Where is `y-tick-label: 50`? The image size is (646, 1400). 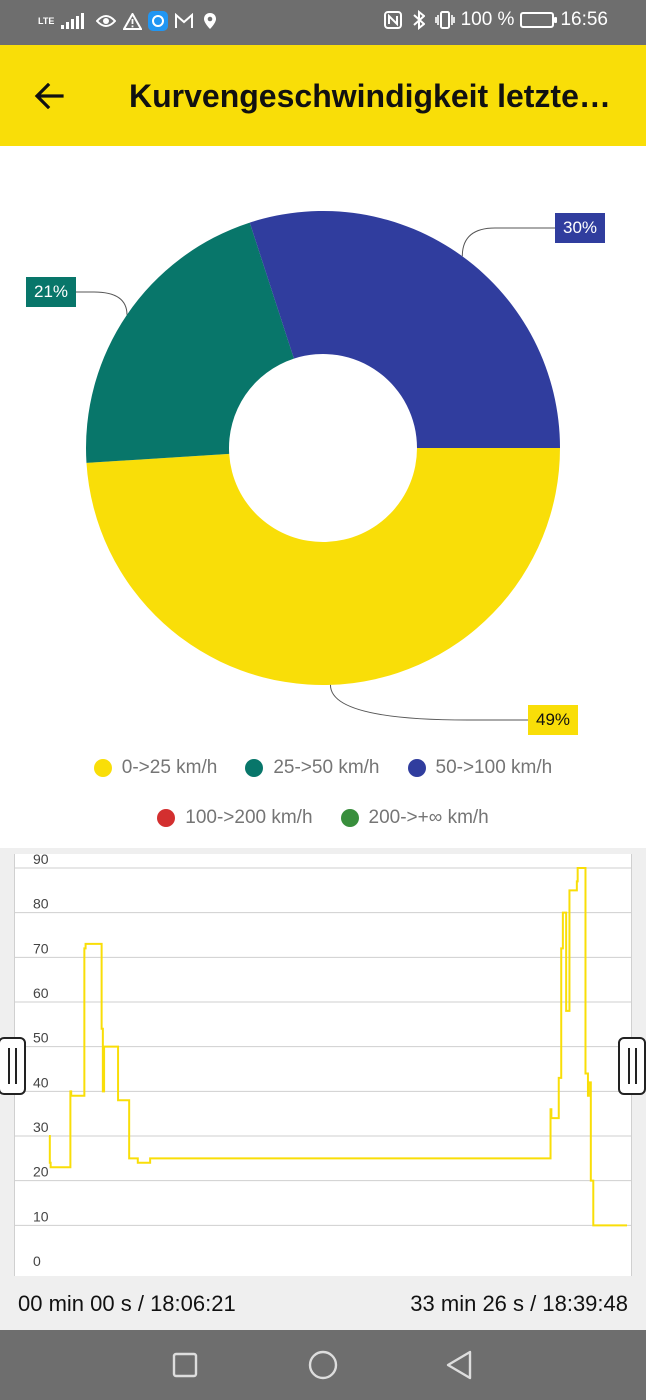 y-tick-label: 50 is located at coordinates (41, 1038).